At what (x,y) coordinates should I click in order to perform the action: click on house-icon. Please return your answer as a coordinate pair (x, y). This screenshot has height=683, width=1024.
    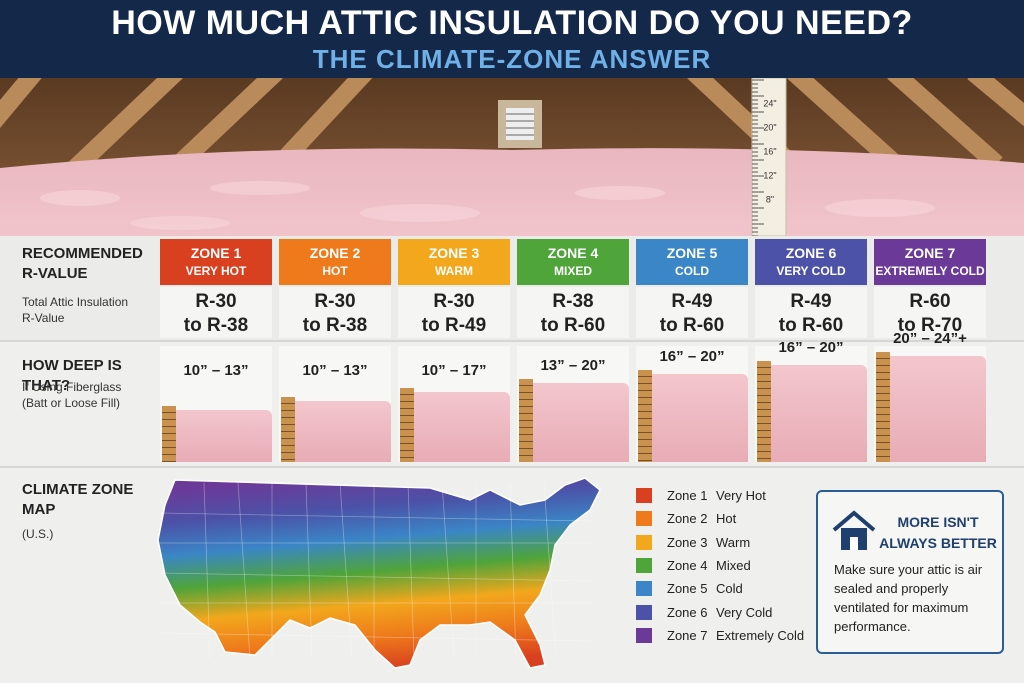
    Looking at the image, I should click on (854, 530).